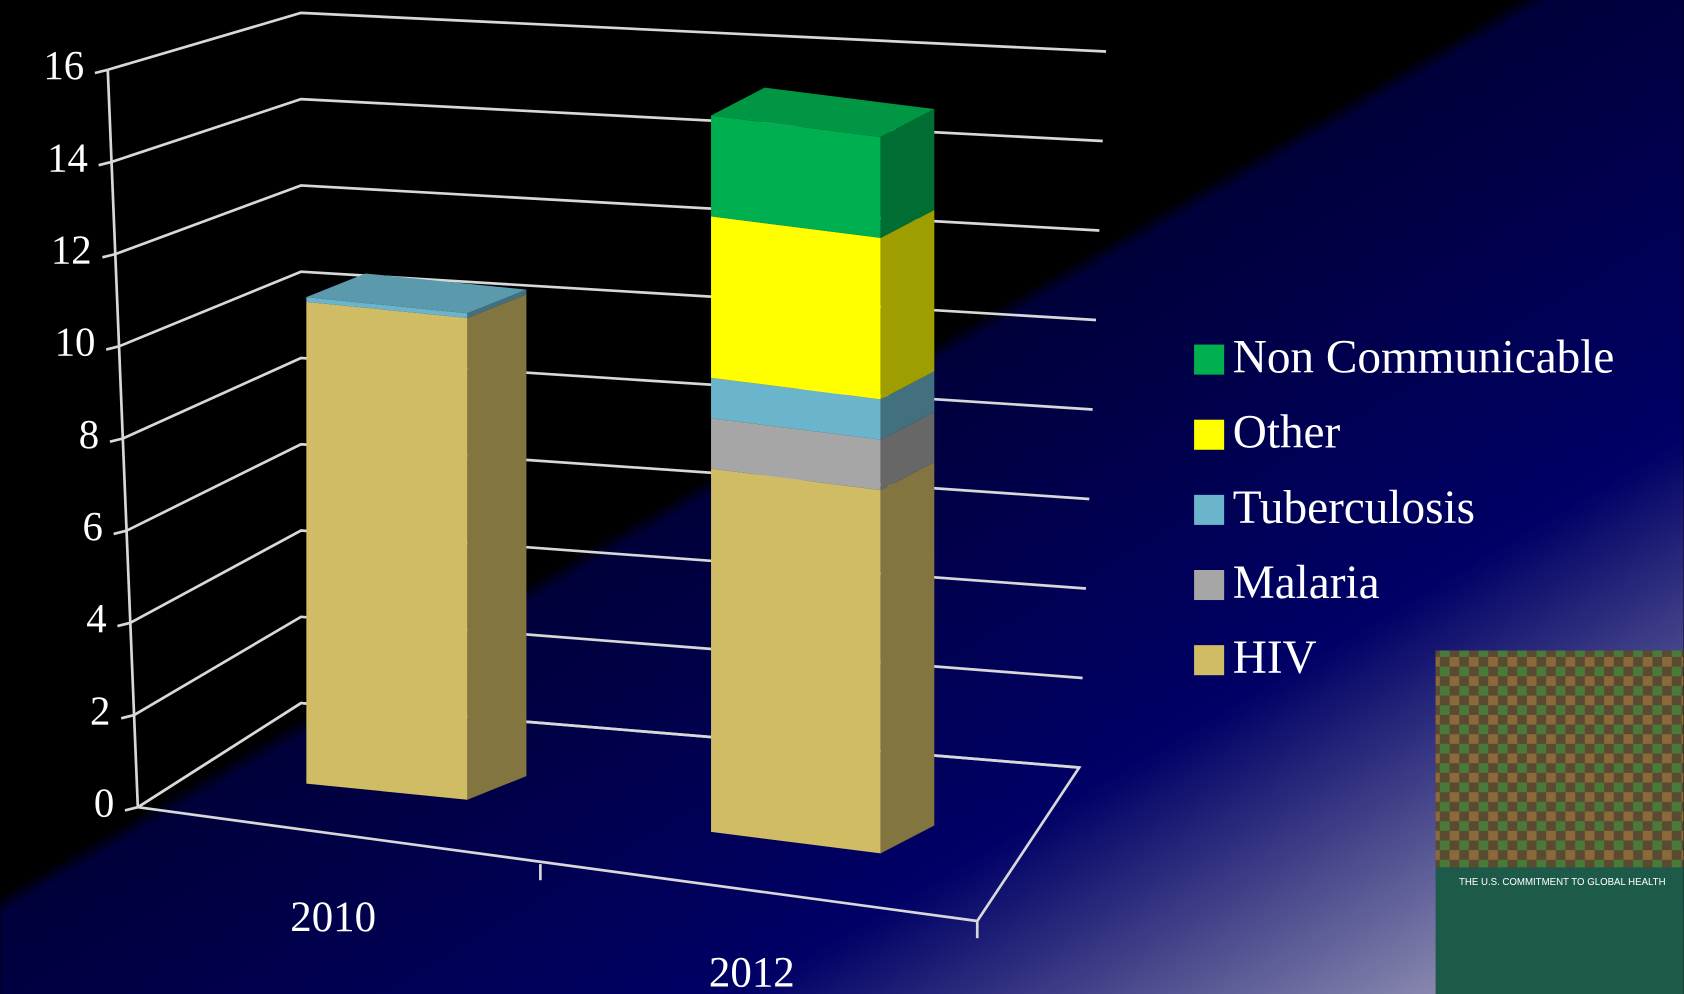 The image size is (1684, 994). What do you see at coordinates (607, 41) in the screenshot?
I see `grid-line` at bounding box center [607, 41].